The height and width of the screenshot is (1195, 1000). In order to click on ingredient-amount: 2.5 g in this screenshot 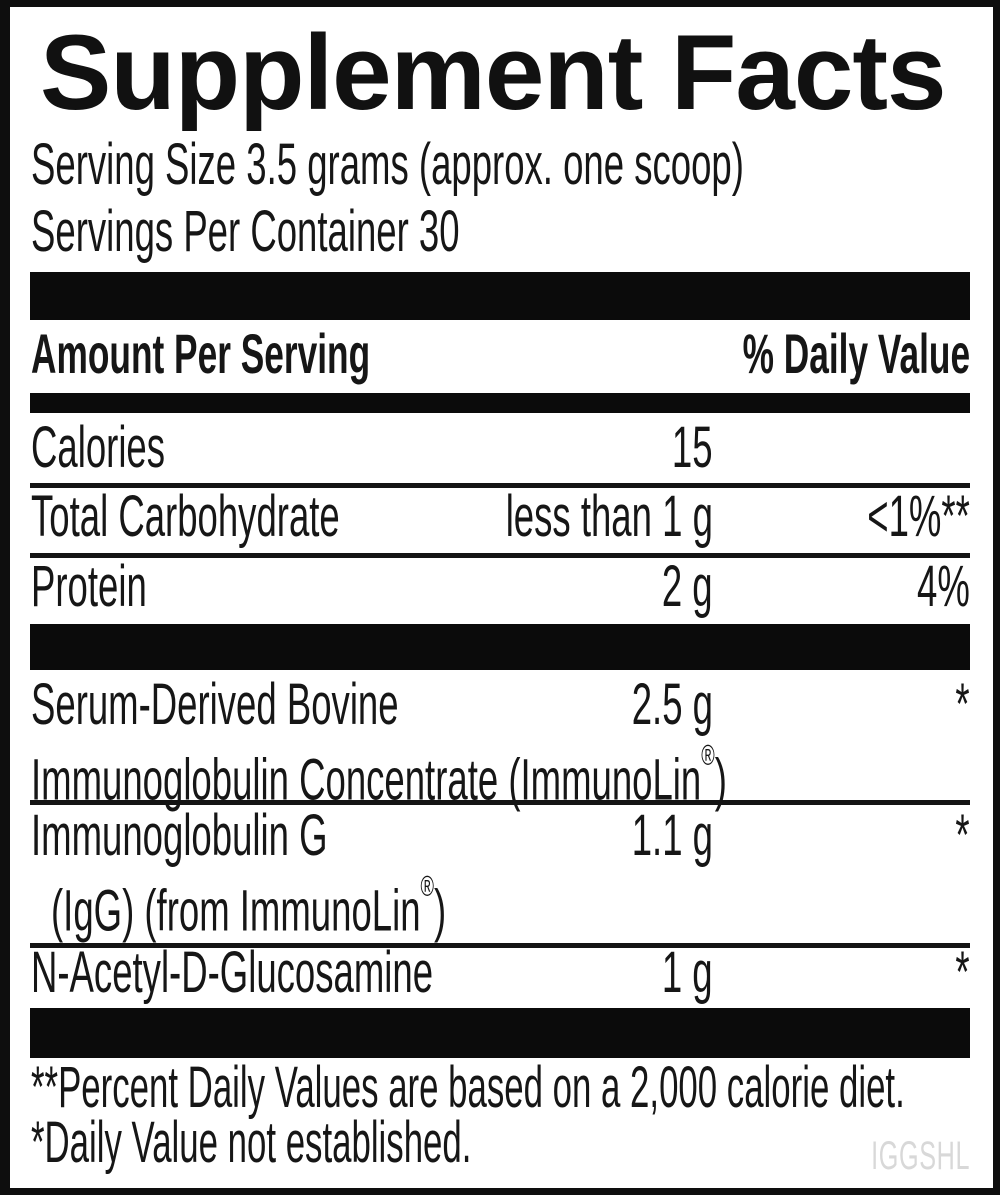, I will do `click(672, 704)`.